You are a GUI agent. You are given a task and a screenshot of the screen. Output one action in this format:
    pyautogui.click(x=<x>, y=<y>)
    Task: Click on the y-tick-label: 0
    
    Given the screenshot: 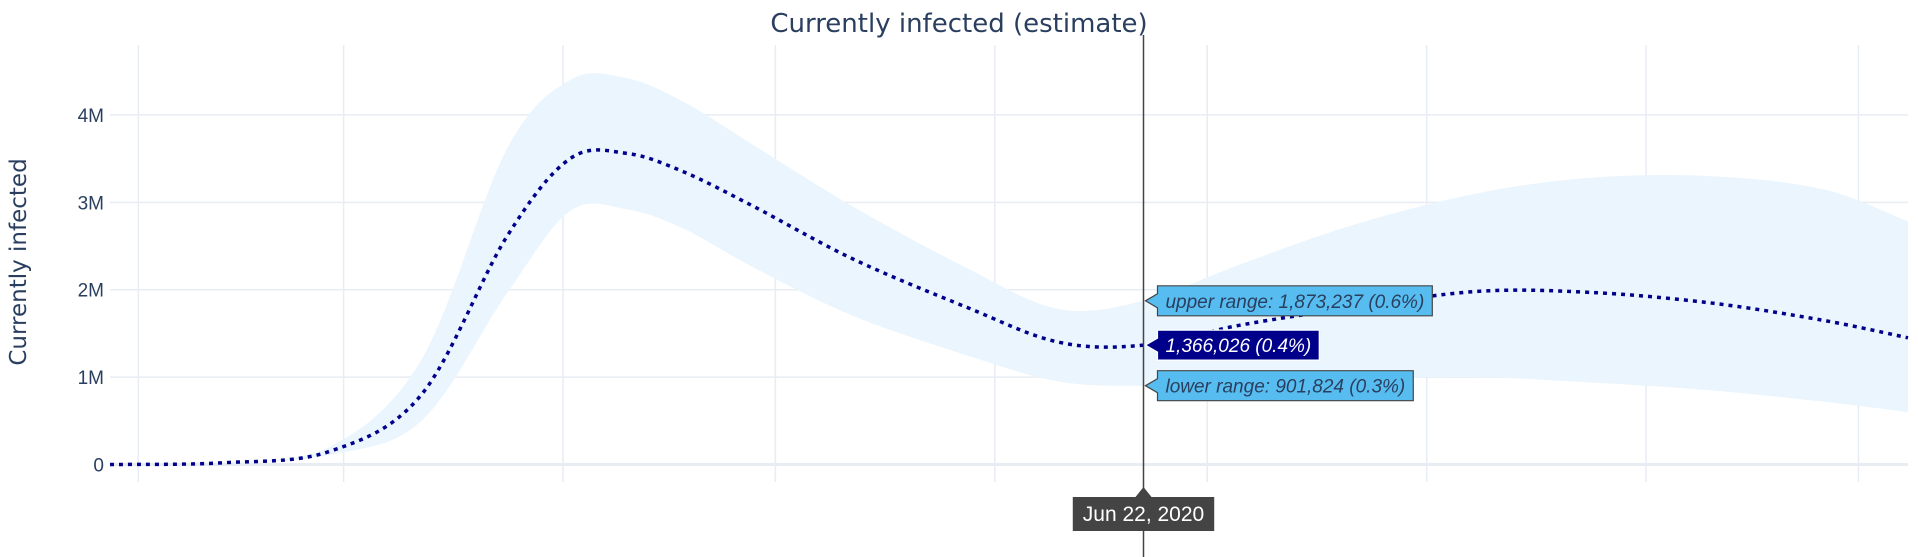 What is the action you would take?
    pyautogui.click(x=98, y=466)
    